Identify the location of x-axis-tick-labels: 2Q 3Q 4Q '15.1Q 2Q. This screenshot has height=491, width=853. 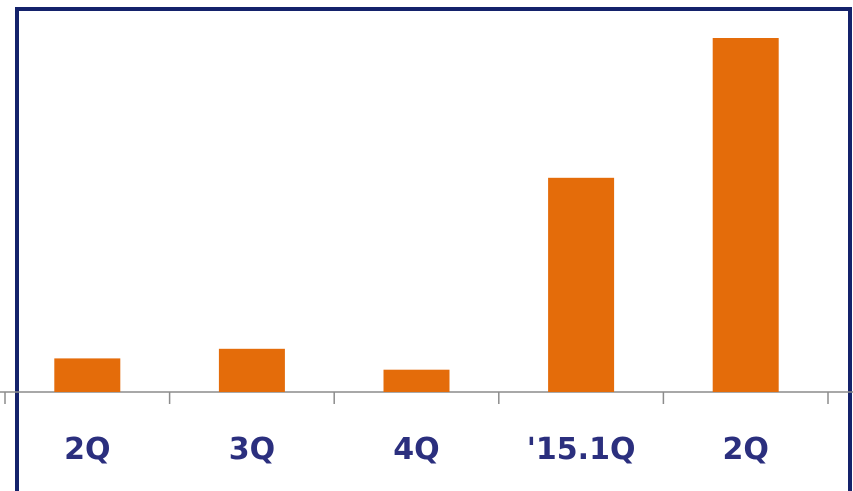
(416, 449).